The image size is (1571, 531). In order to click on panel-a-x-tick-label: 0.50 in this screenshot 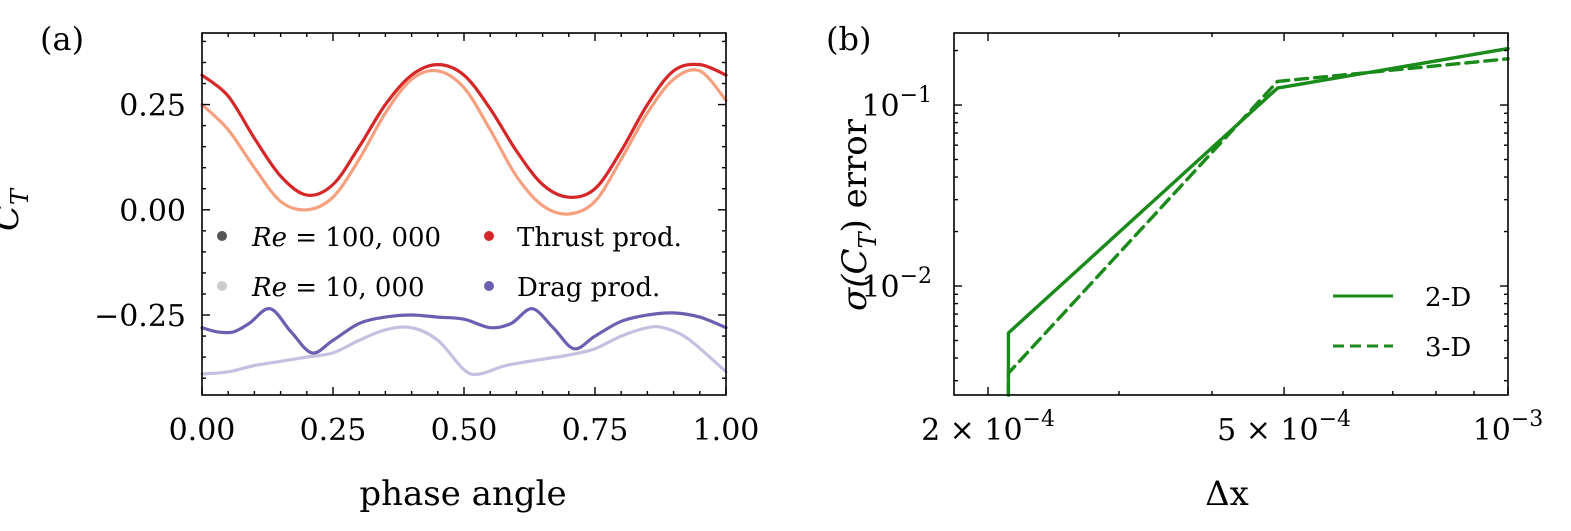, I will do `click(464, 430)`.